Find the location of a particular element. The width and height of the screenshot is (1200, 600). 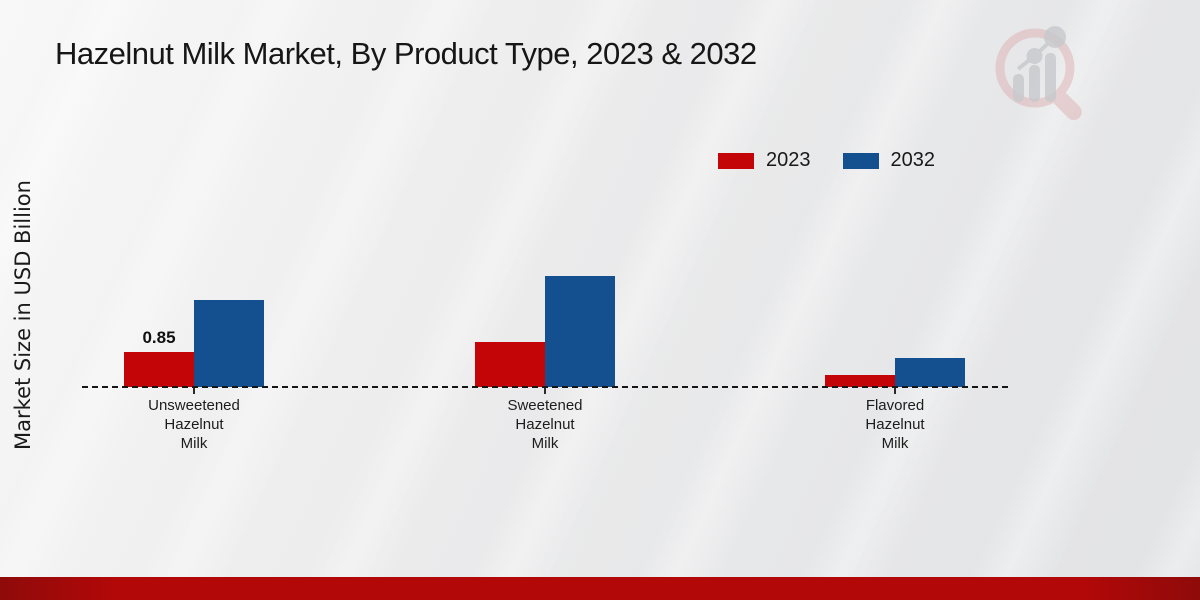

x-axis-baseline is located at coordinates (545, 387).